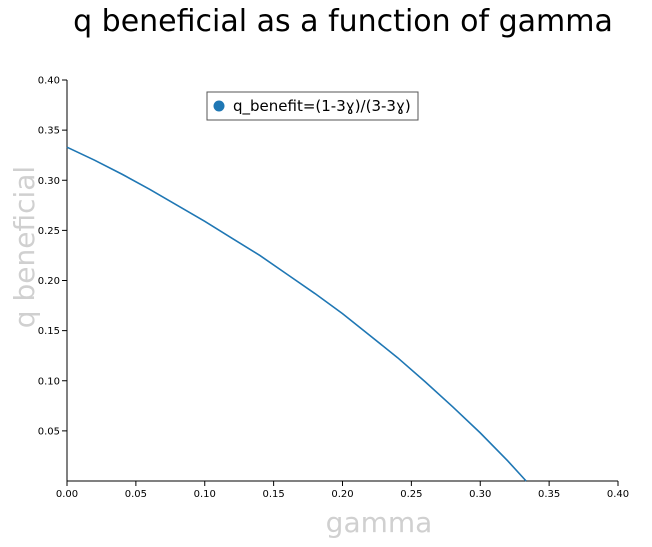  I want to click on y-tick-label: 0.15, so click(49, 331).